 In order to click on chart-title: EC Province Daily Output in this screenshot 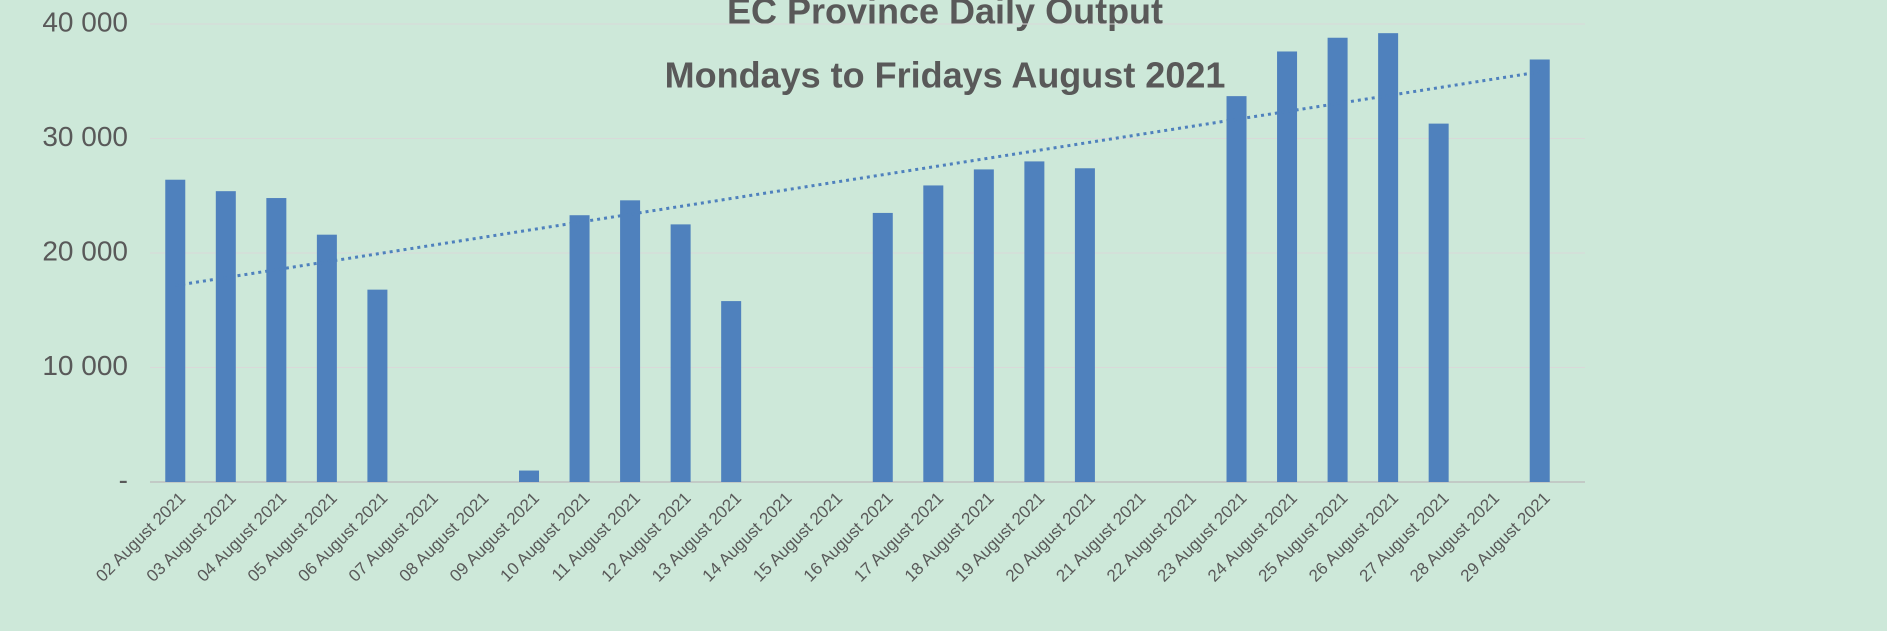, I will do `click(945, 16)`.